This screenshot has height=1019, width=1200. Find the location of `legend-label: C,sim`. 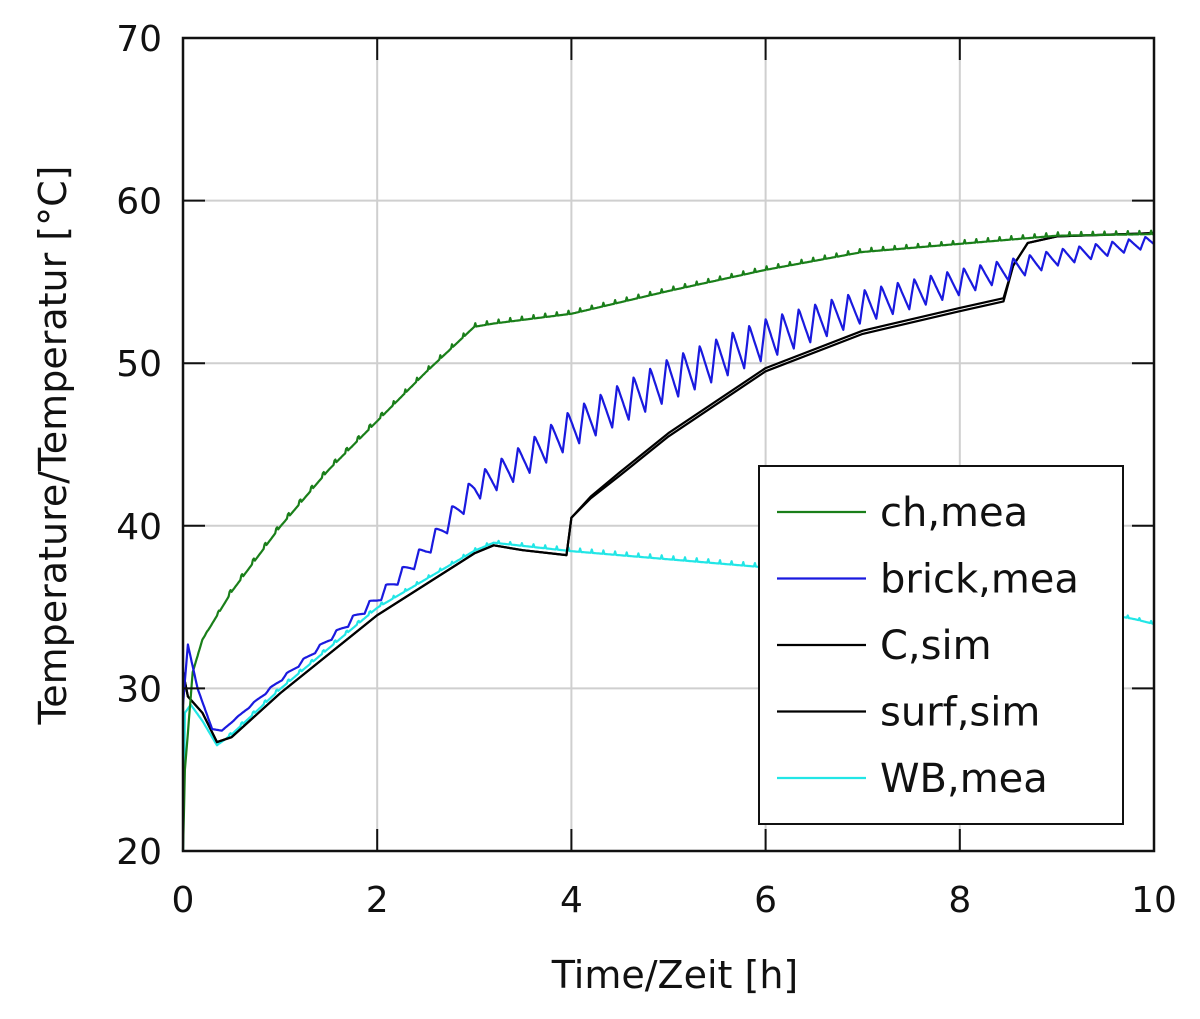

legend-label: C,sim is located at coordinates (936, 646).